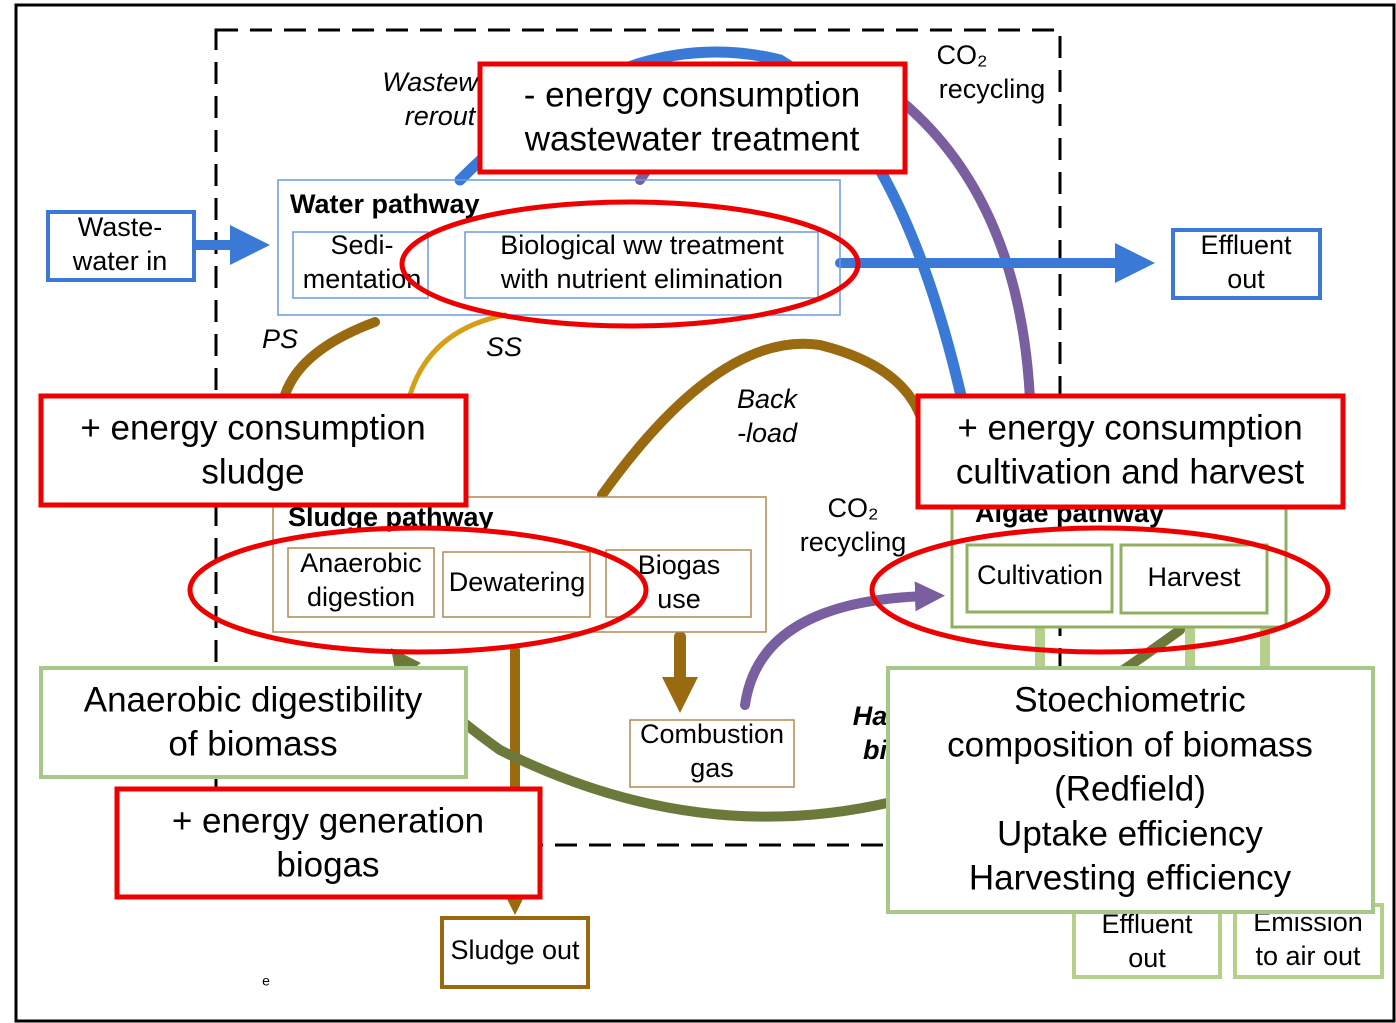 Image resolution: width=1396 pixels, height=1023 pixels. What do you see at coordinates (842, 645) in the screenshot?
I see `co2-recycle-arrow` at bounding box center [842, 645].